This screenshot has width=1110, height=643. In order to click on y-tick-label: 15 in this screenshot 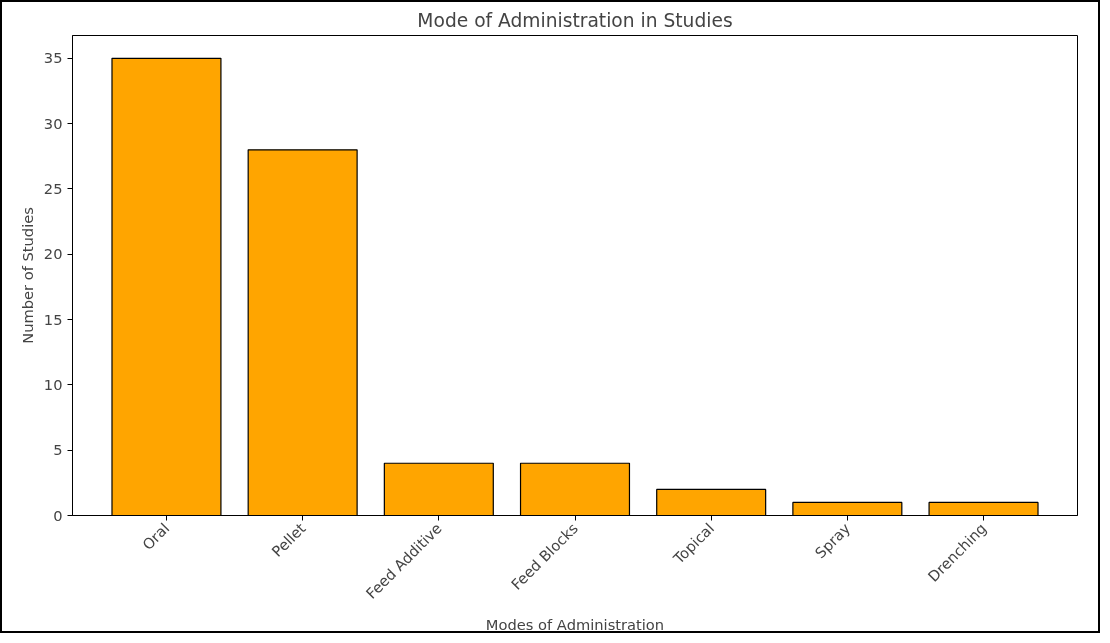, I will do `click(53, 319)`.